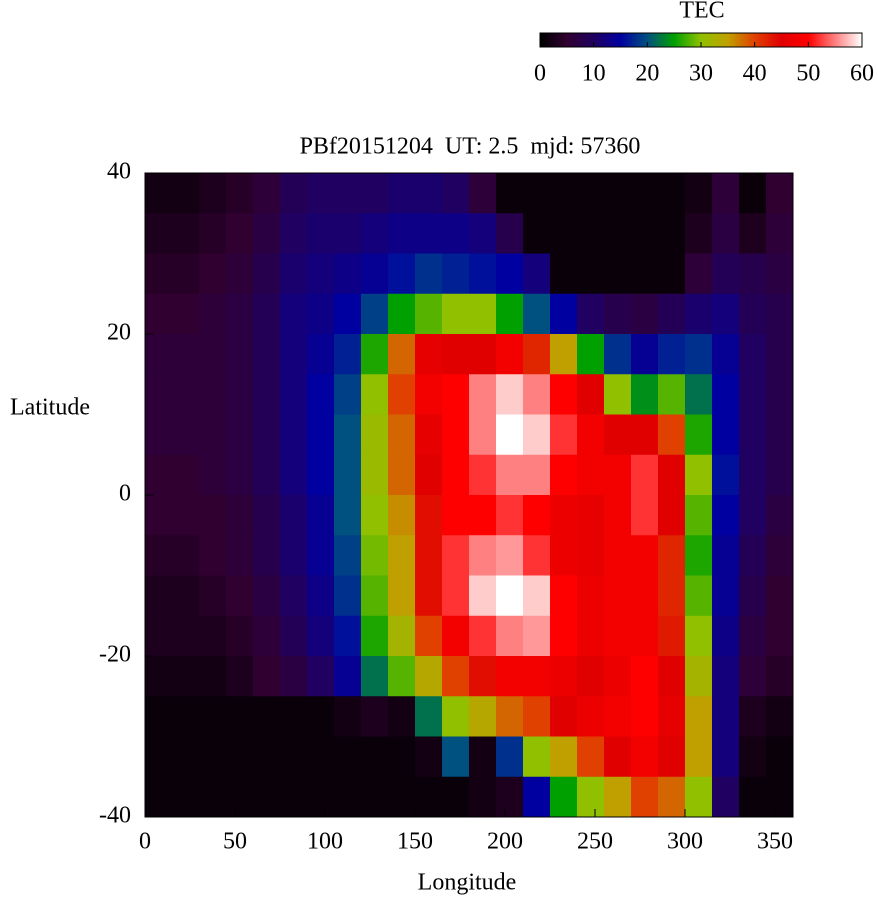 Image resolution: width=878 pixels, height=900 pixels. I want to click on chart-title: PBf20151204 UT: 2.5 mjd: 57360, so click(470, 147).